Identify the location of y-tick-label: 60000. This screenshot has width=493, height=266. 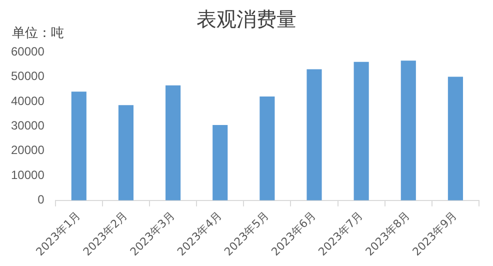
(27, 51).